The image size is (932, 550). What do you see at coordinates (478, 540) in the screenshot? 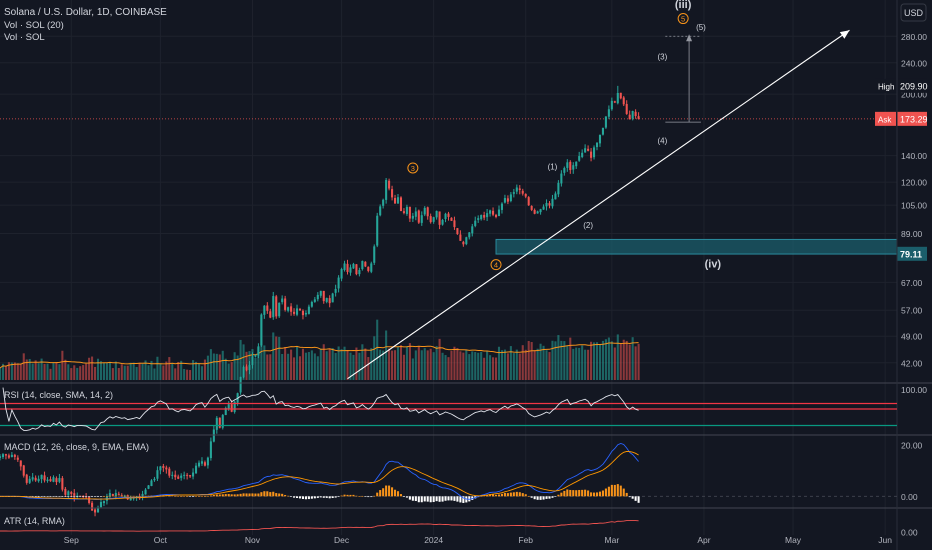
I see `time-axis: Sep Oct Nov Dec 2024 Feb Mar Apr May Jun` at bounding box center [478, 540].